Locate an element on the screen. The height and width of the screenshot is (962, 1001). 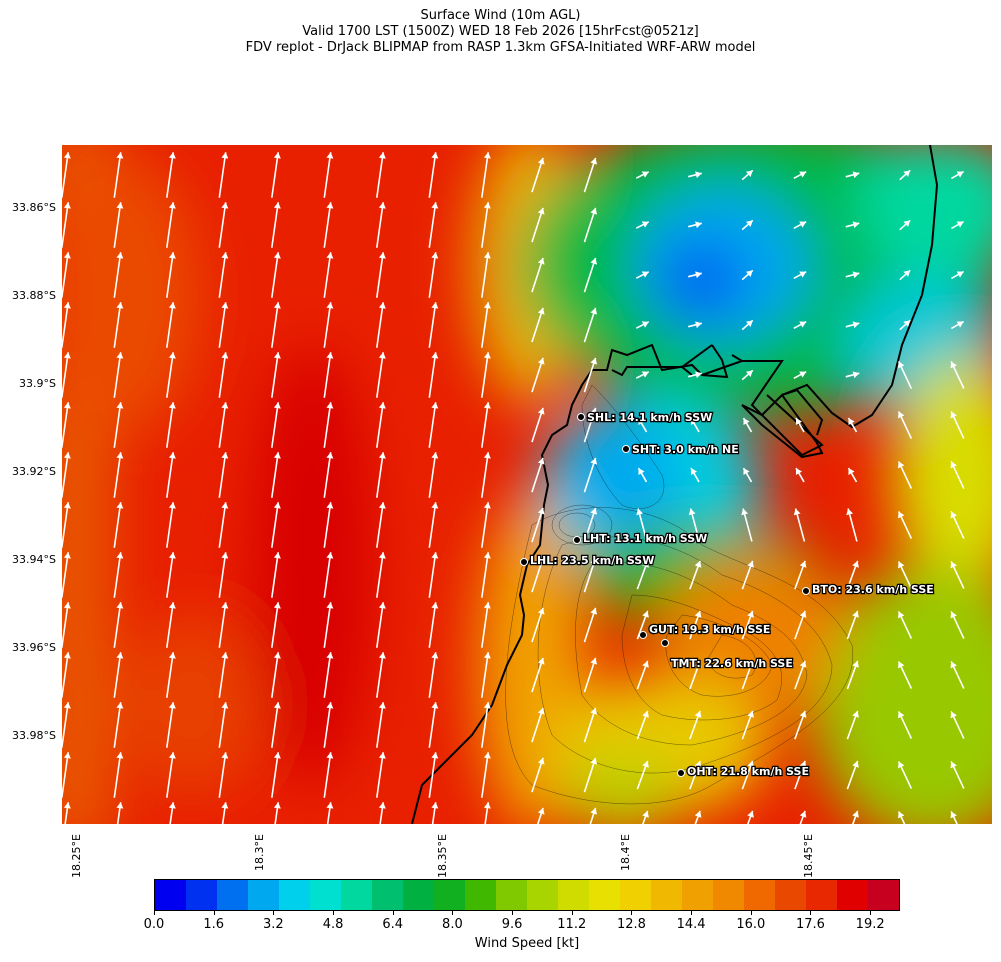
lon-label: 18.4°E is located at coordinates (625, 852).